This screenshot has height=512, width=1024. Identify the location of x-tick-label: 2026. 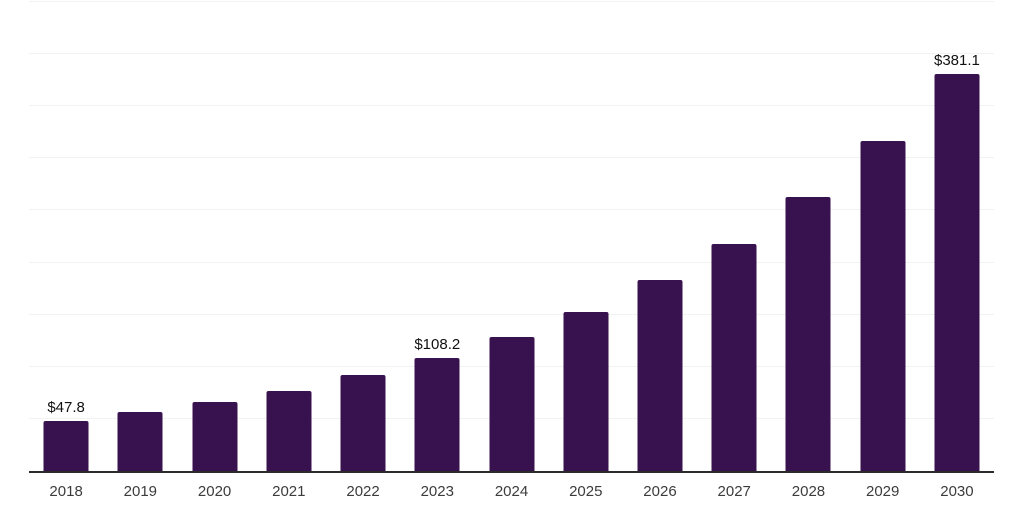
(660, 491).